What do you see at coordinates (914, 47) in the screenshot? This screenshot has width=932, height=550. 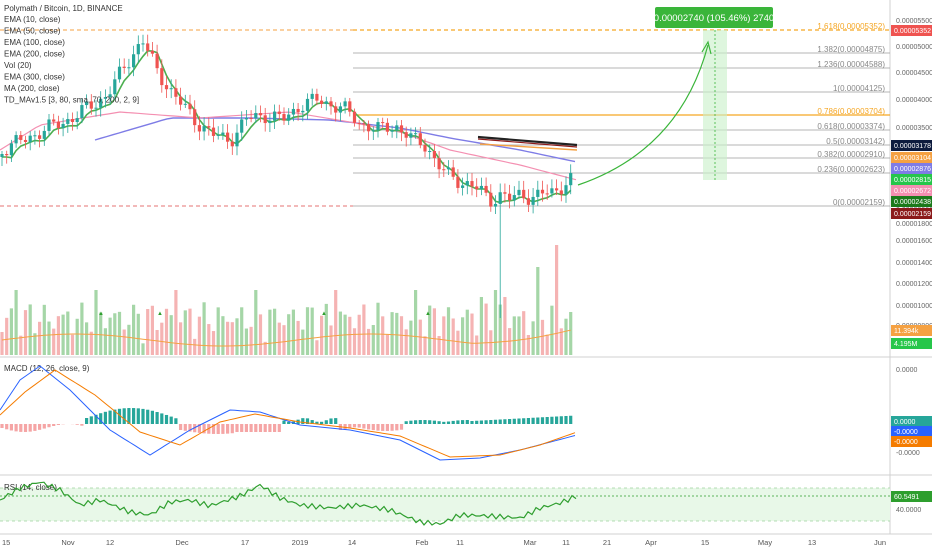 I see `price-axis-tick: 0.00005000` at bounding box center [914, 47].